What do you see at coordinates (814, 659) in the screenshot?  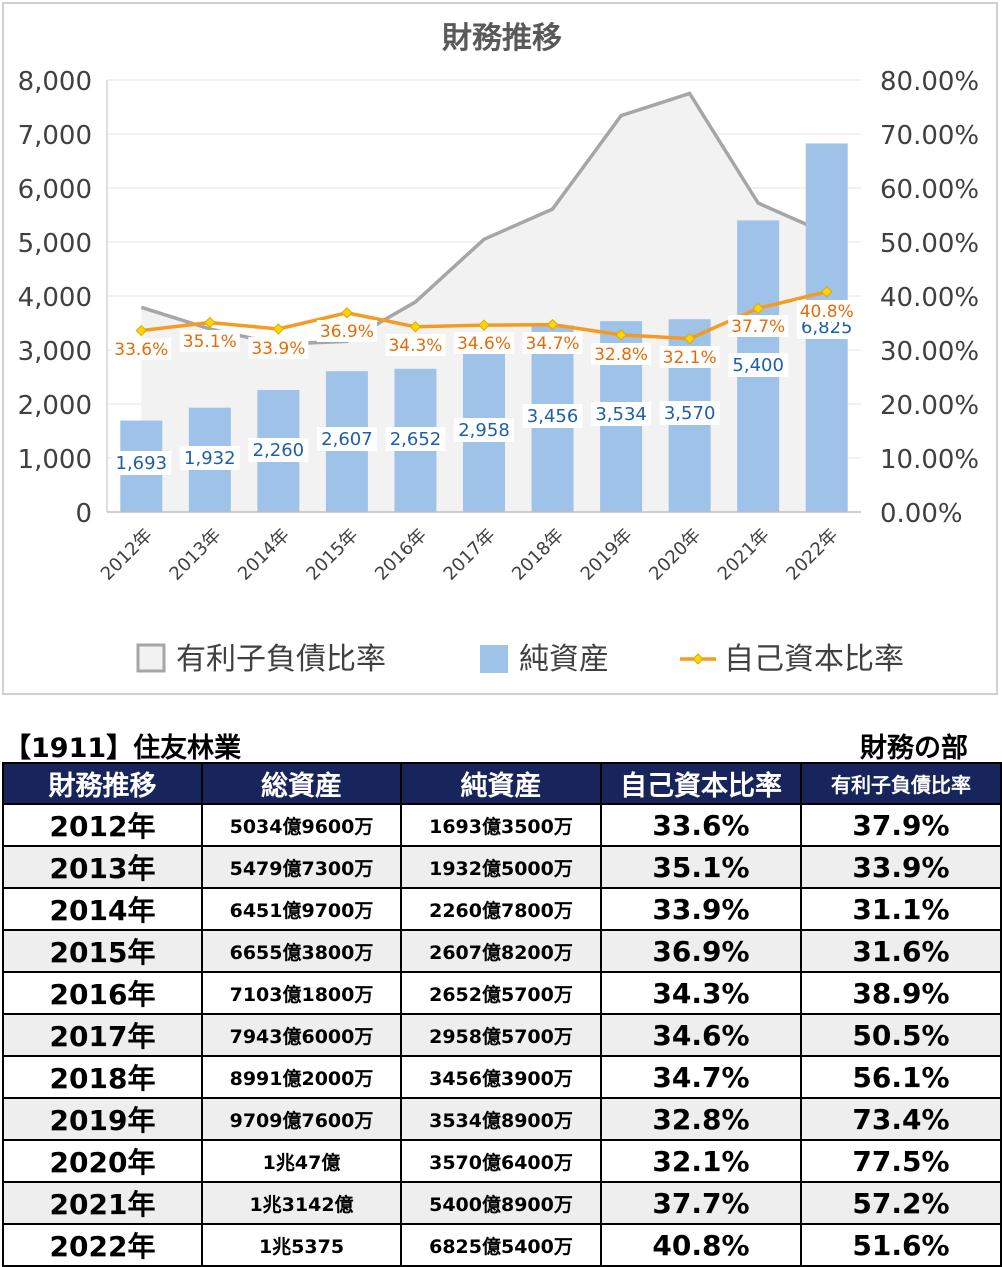 I see `legend-label-equity-ratio: 自己資本比率` at bounding box center [814, 659].